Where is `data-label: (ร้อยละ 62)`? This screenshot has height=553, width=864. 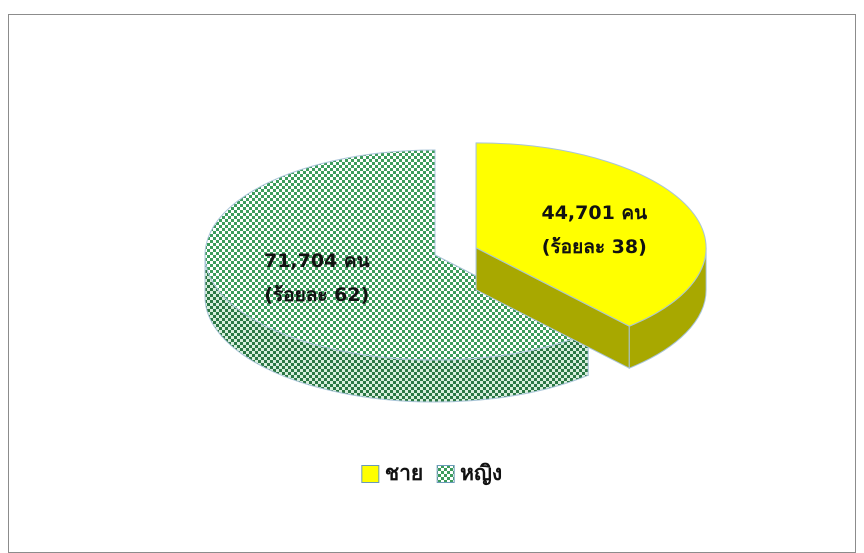
data-label: (ร้อยละ 62) is located at coordinates (316, 295).